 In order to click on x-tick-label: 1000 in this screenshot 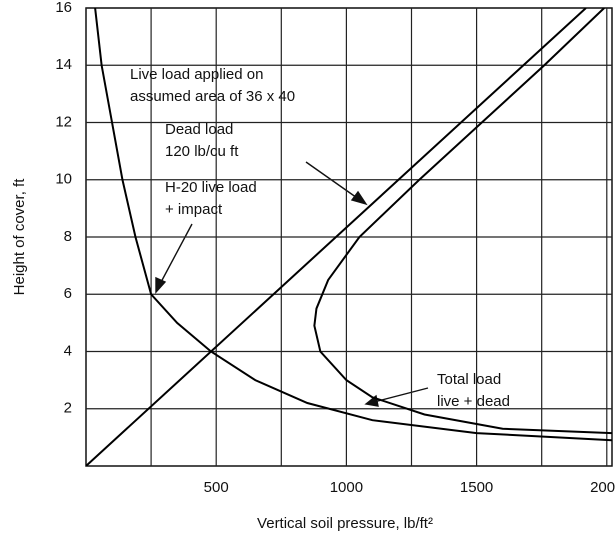, I will do `click(346, 487)`.